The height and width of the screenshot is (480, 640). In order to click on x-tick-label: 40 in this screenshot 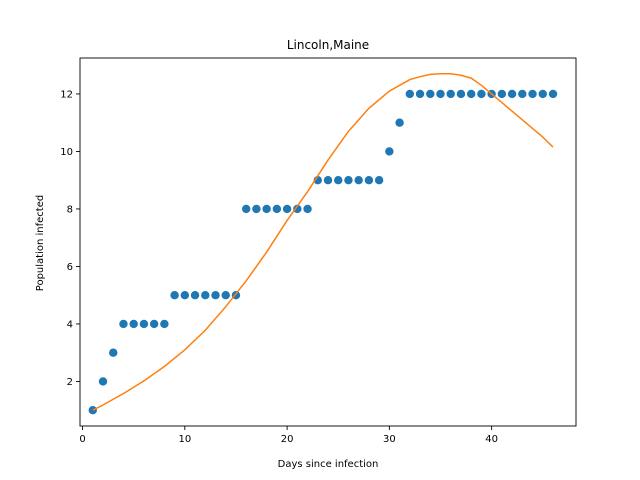, I will do `click(491, 439)`.